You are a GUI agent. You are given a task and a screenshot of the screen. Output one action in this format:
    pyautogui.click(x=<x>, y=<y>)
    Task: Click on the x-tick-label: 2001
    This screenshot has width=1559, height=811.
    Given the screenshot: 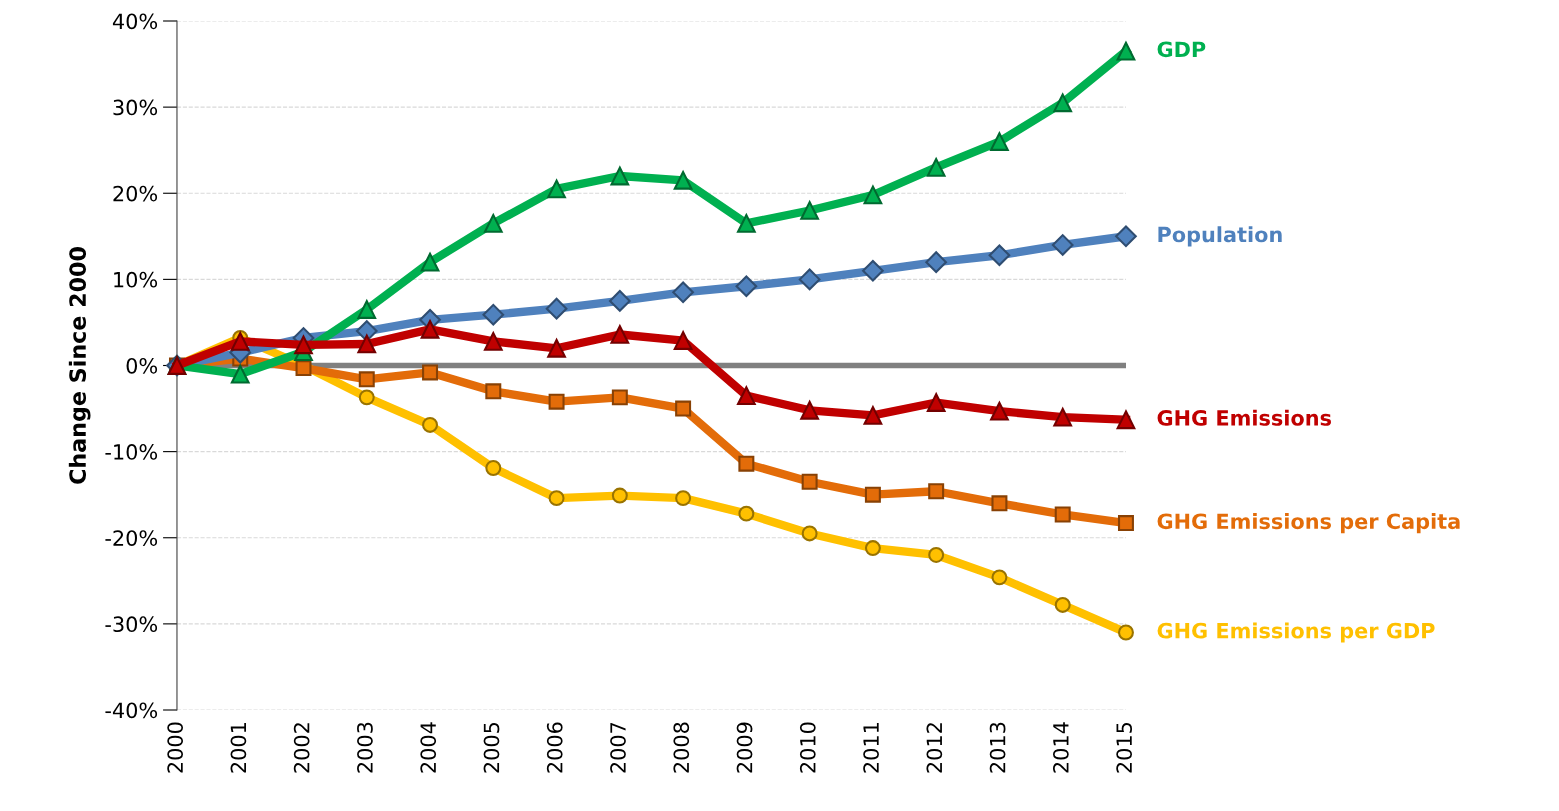 What is the action you would take?
    pyautogui.click(x=238, y=748)
    